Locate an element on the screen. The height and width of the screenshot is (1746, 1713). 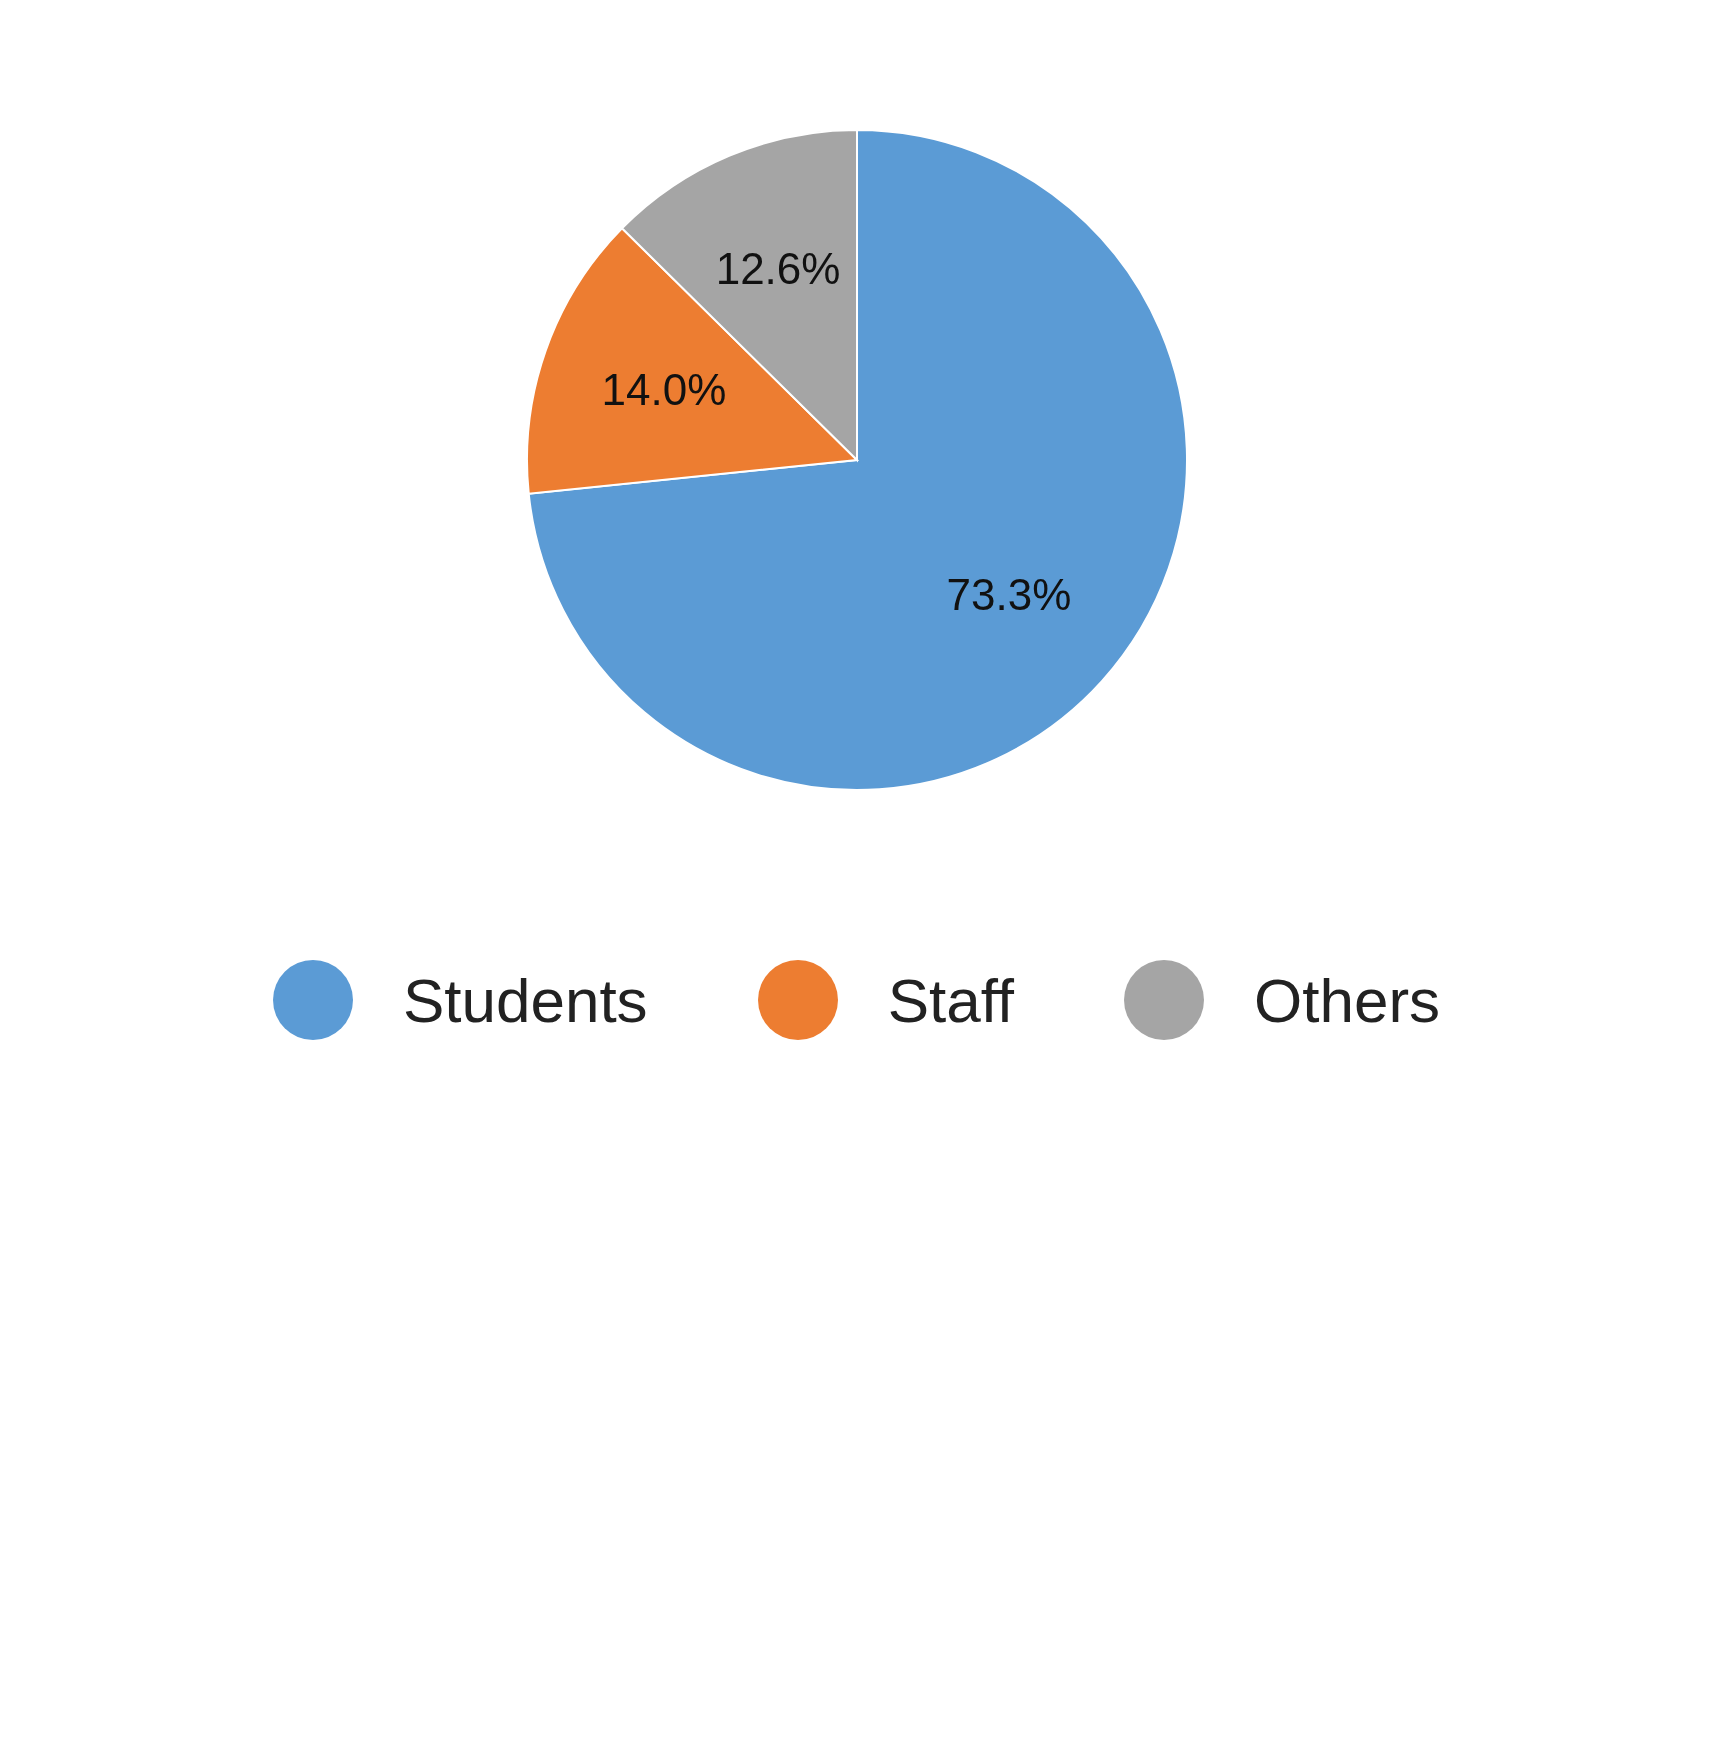
legend-label: Others is located at coordinates (1347, 1000).